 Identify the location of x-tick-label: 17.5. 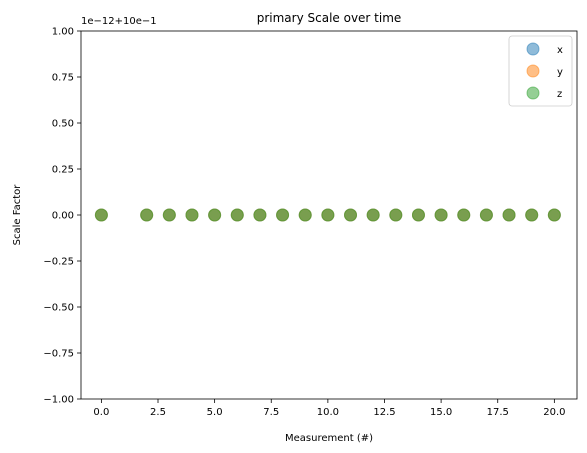
(498, 412).